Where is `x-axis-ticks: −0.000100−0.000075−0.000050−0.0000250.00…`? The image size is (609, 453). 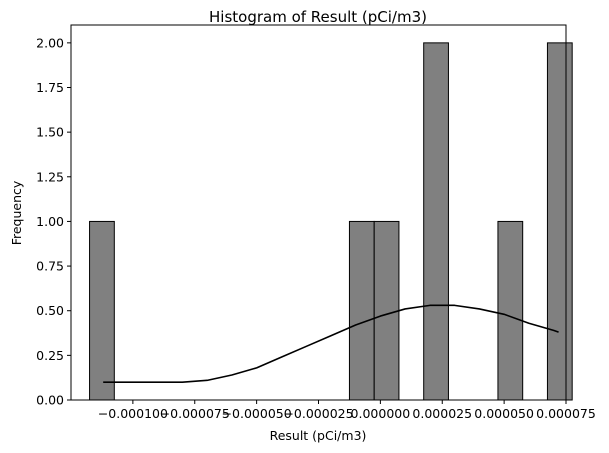
x-axis-ticks: −0.000100−0.000075−0.000050−0.0000250.00… is located at coordinates (347, 410).